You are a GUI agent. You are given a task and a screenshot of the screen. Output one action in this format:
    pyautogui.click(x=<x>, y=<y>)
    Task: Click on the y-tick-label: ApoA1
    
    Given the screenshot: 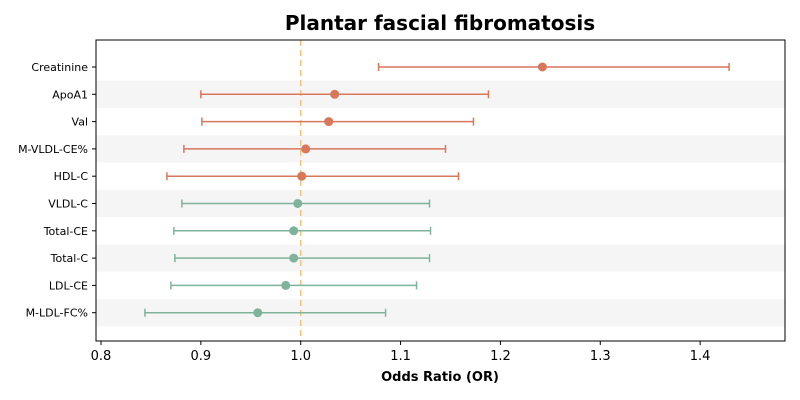 What is the action you would take?
    pyautogui.click(x=70, y=94)
    